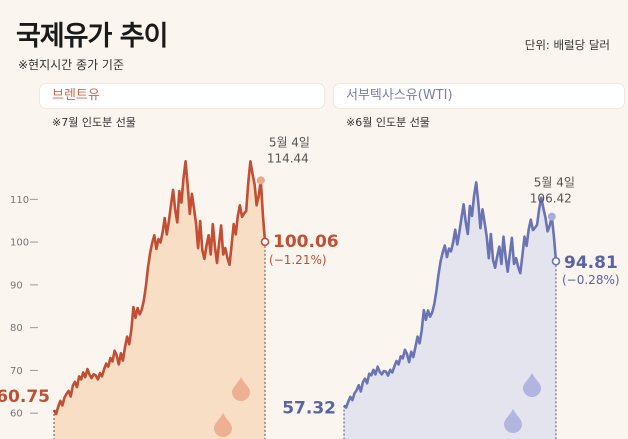 The height and width of the screenshot is (439, 628). Describe the element at coordinates (556, 261) in the screenshot. I see `wti-last-dot` at that location.